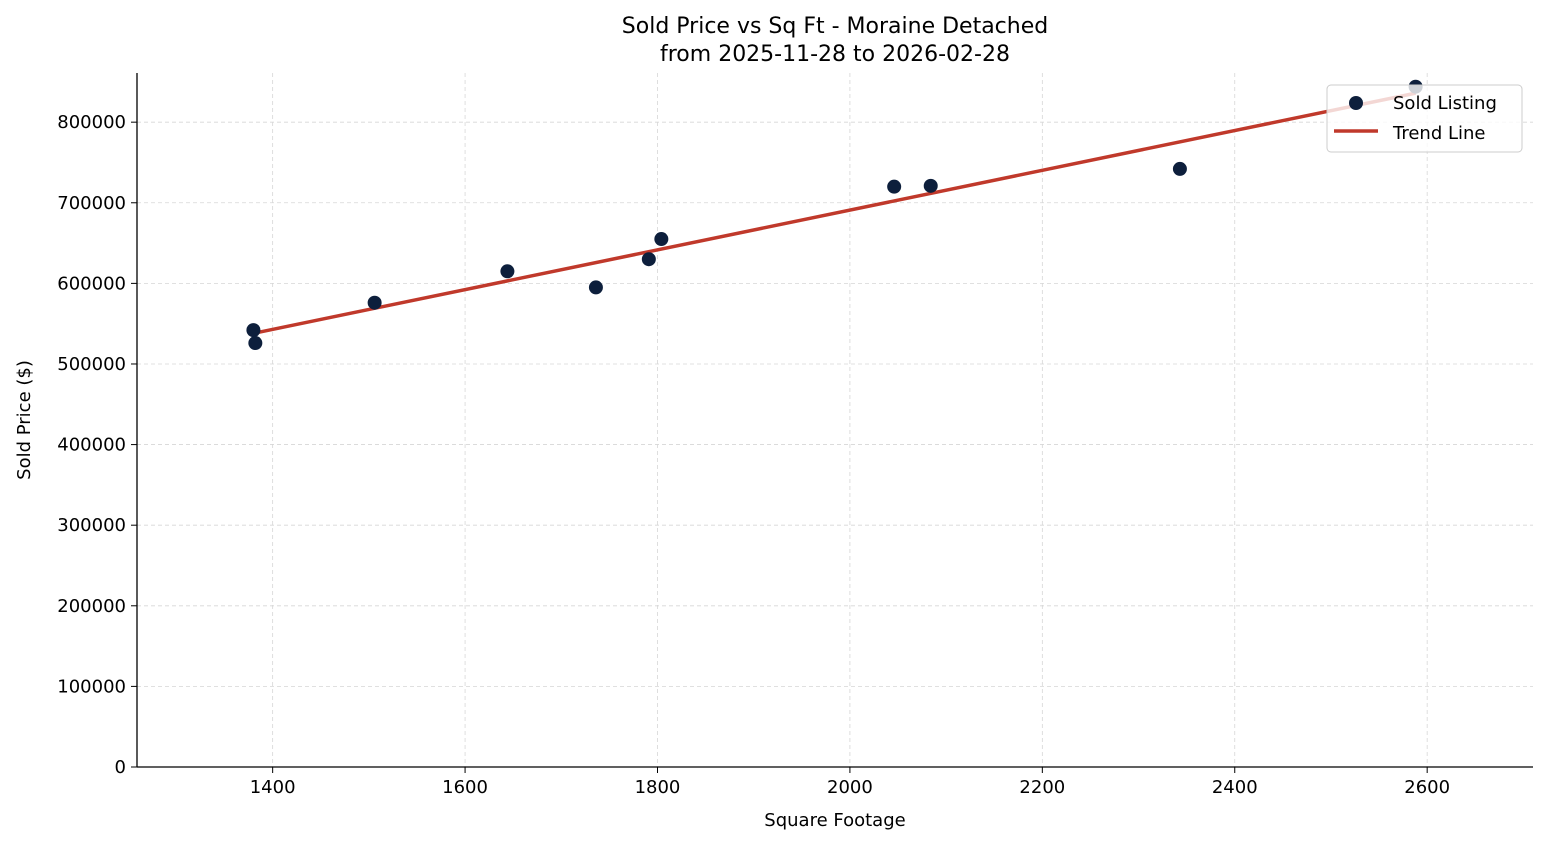  What do you see at coordinates (91, 122) in the screenshot?
I see `y-tick-label: 800000` at bounding box center [91, 122].